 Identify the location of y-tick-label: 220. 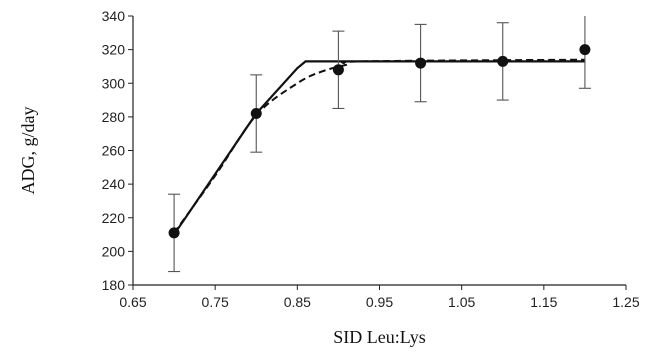
(114, 218).